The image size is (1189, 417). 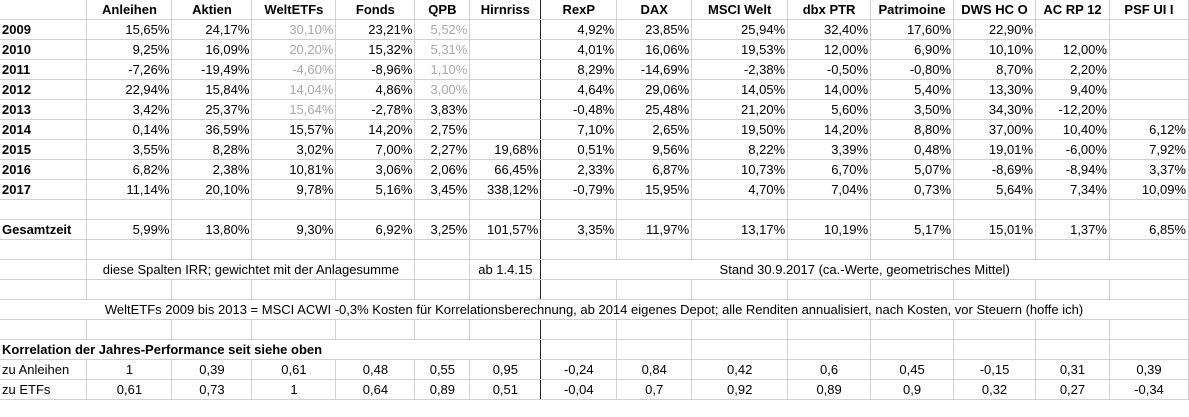 What do you see at coordinates (294, 109) in the screenshot?
I see `value-cell: 15,64%` at bounding box center [294, 109].